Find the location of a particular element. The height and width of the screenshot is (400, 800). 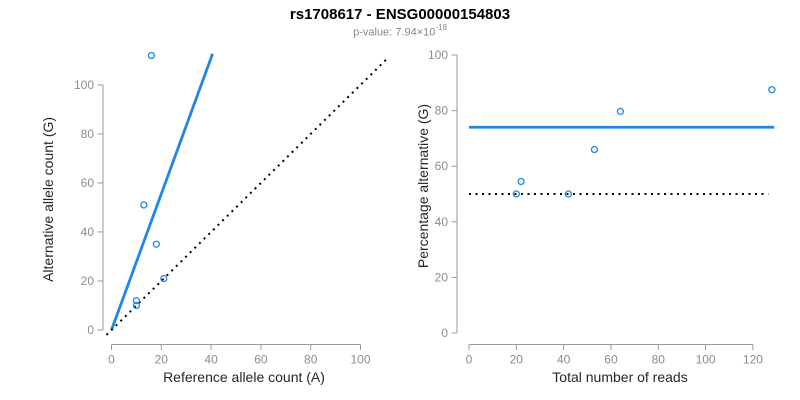

pvalue-mantissa: 7.94×10 is located at coordinates (415, 32).